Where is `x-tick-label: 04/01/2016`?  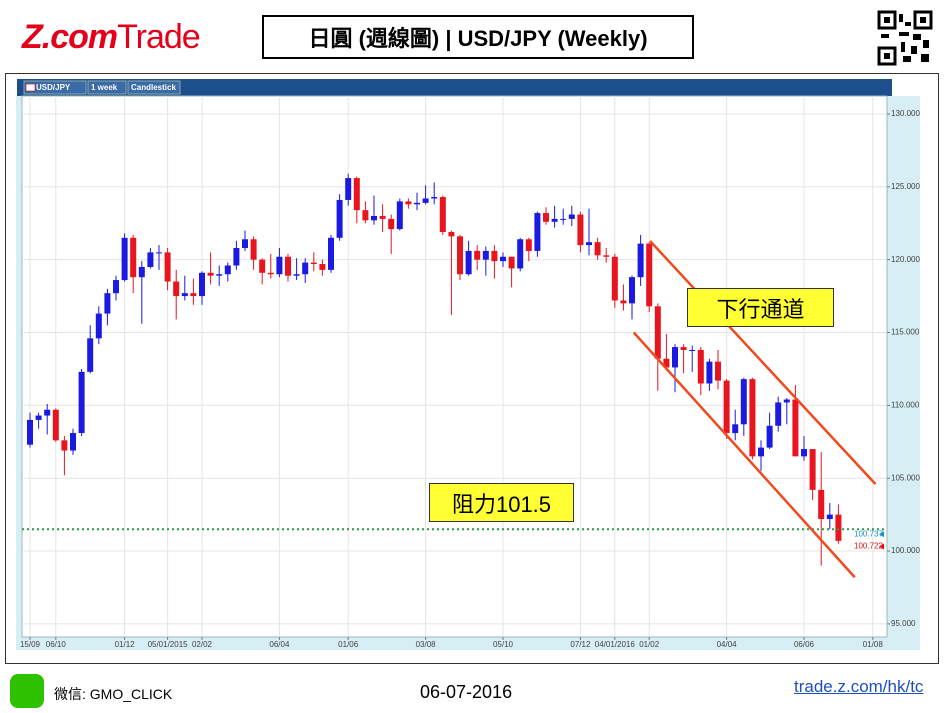
x-tick-label: 04/01/2016 is located at coordinates (615, 644).